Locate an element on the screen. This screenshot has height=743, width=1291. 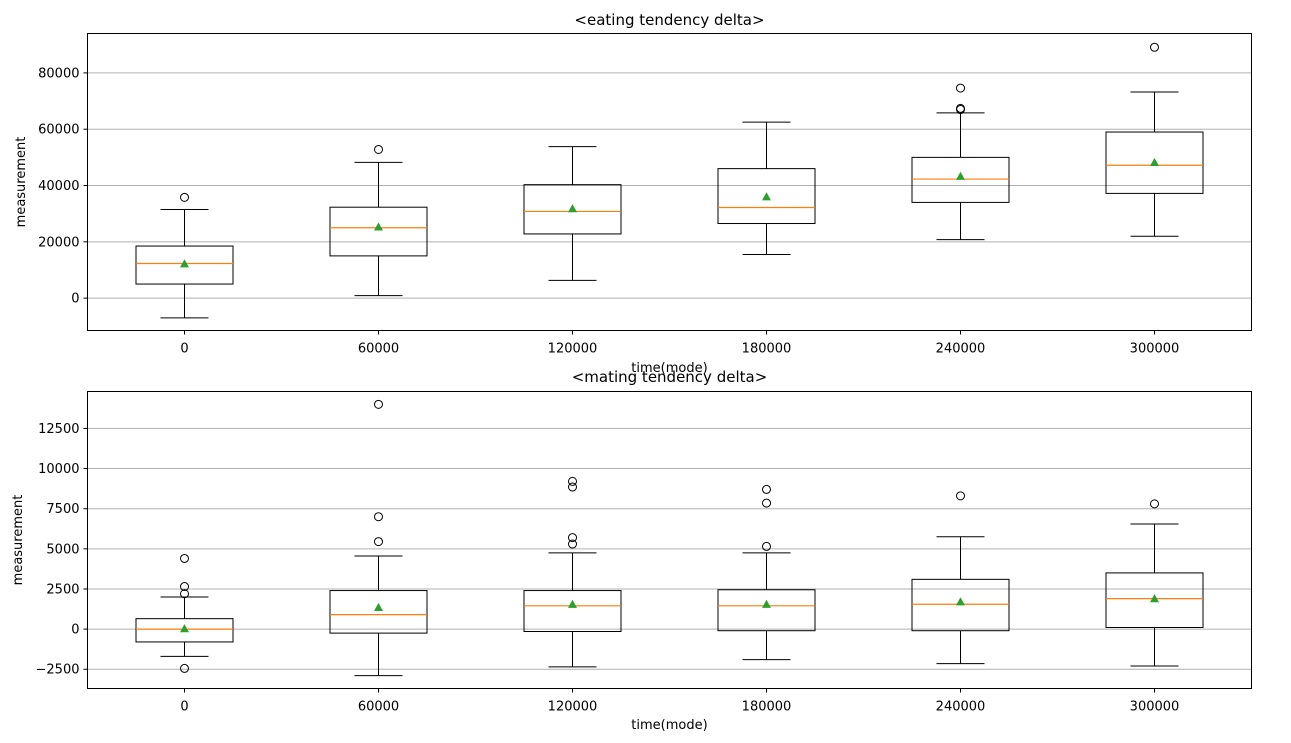
eating-ytick-label: 0 is located at coordinates (75, 299).